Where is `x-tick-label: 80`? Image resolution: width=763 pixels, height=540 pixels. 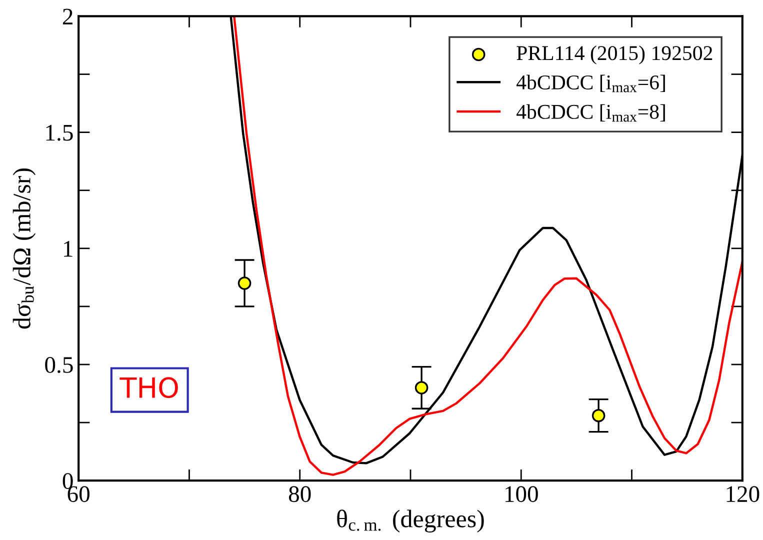
x-tick-label: 80 is located at coordinates (299, 494).